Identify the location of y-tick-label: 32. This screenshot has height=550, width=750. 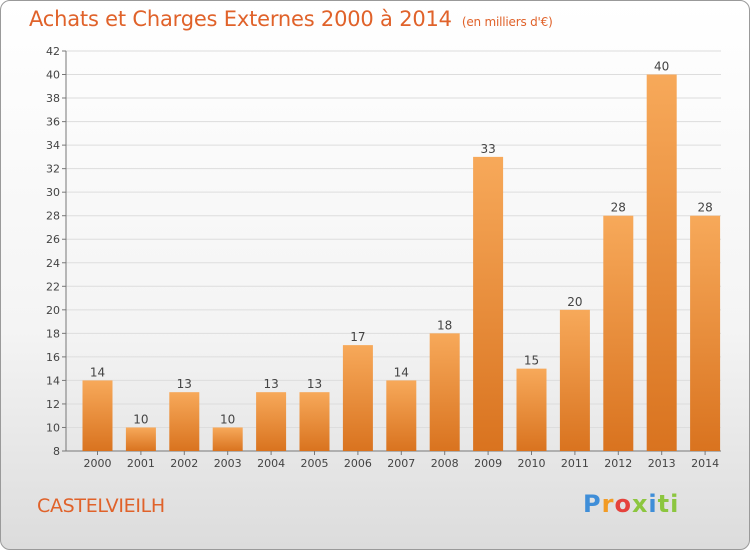
(53, 169).